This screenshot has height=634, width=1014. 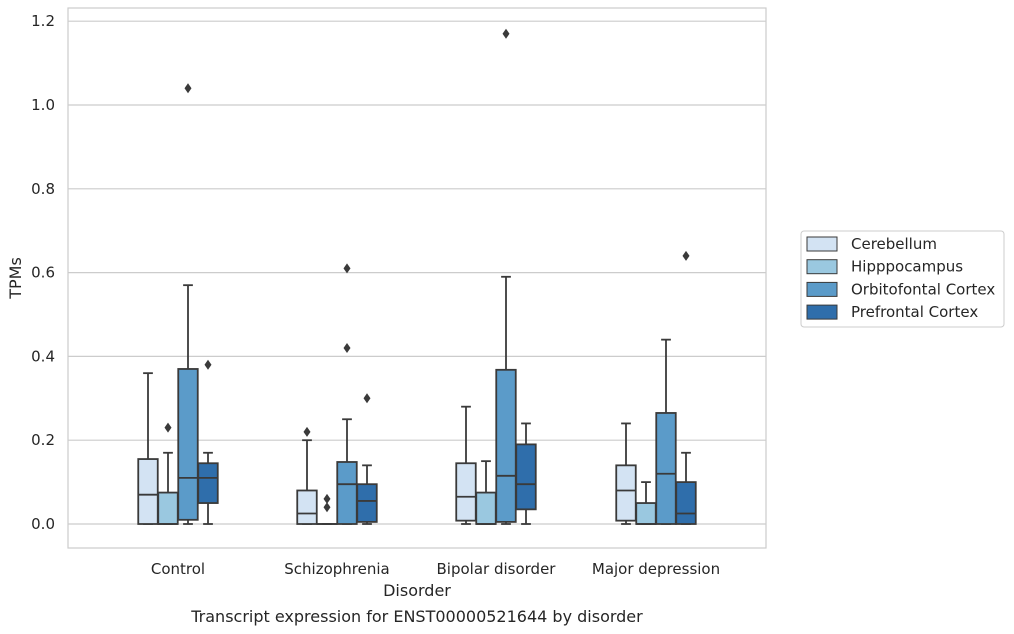 What do you see at coordinates (894, 244) in the screenshot?
I see `legend-label: Cerebellum` at bounding box center [894, 244].